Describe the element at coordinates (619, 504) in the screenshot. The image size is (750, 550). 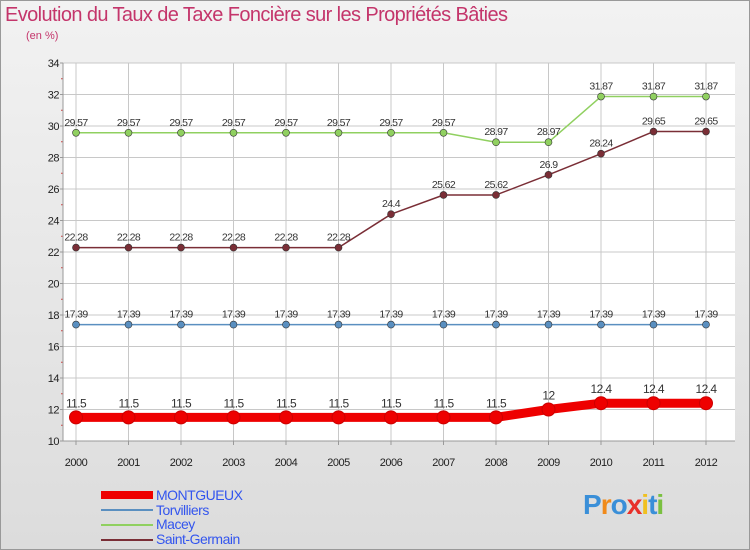
I see `logo-letter: o` at that location.